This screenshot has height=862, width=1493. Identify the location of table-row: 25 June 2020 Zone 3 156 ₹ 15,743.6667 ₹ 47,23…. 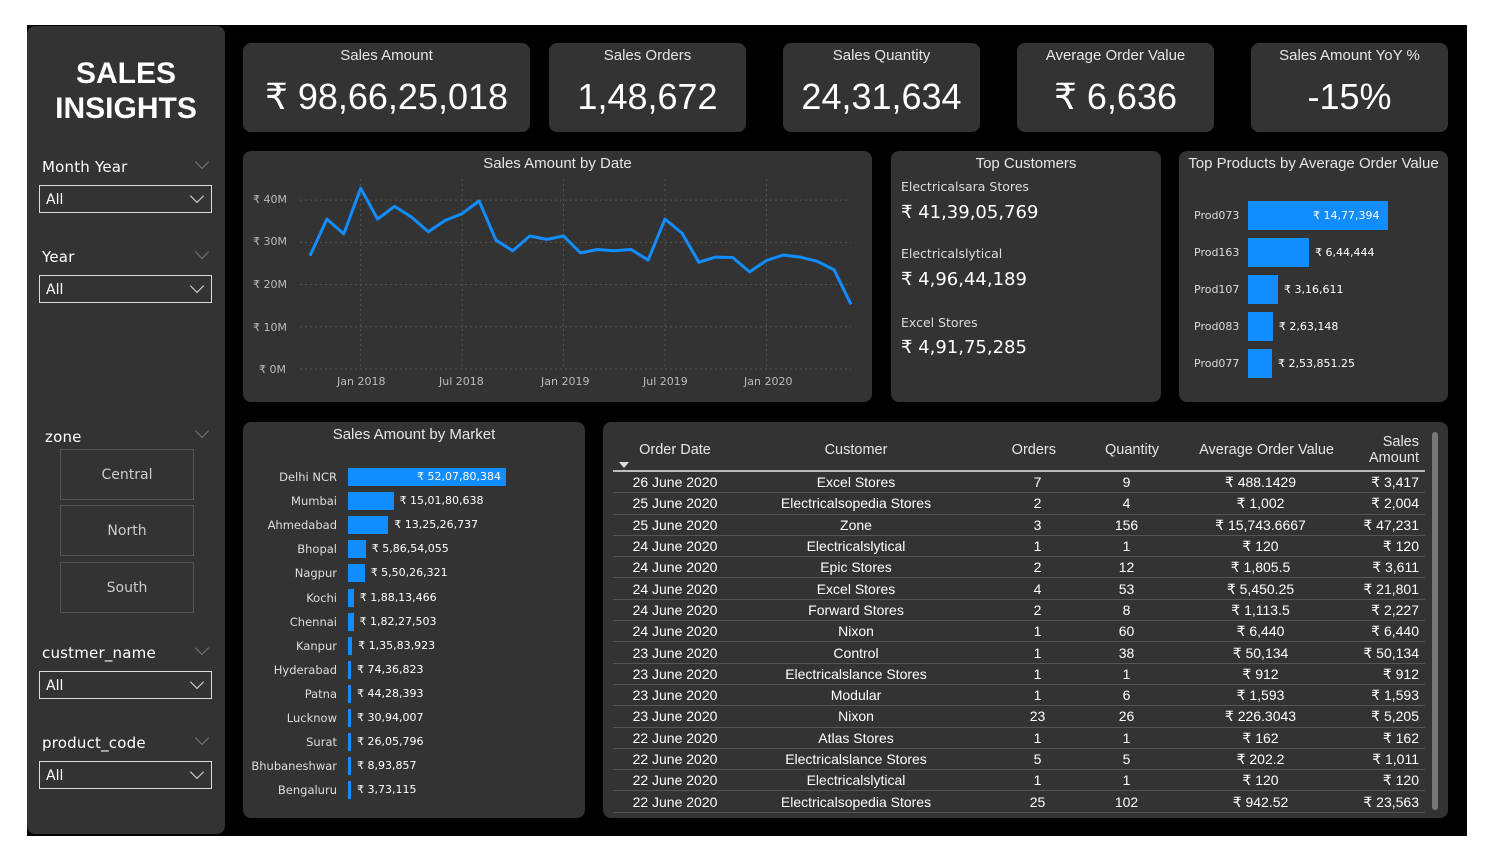
(1019, 525).